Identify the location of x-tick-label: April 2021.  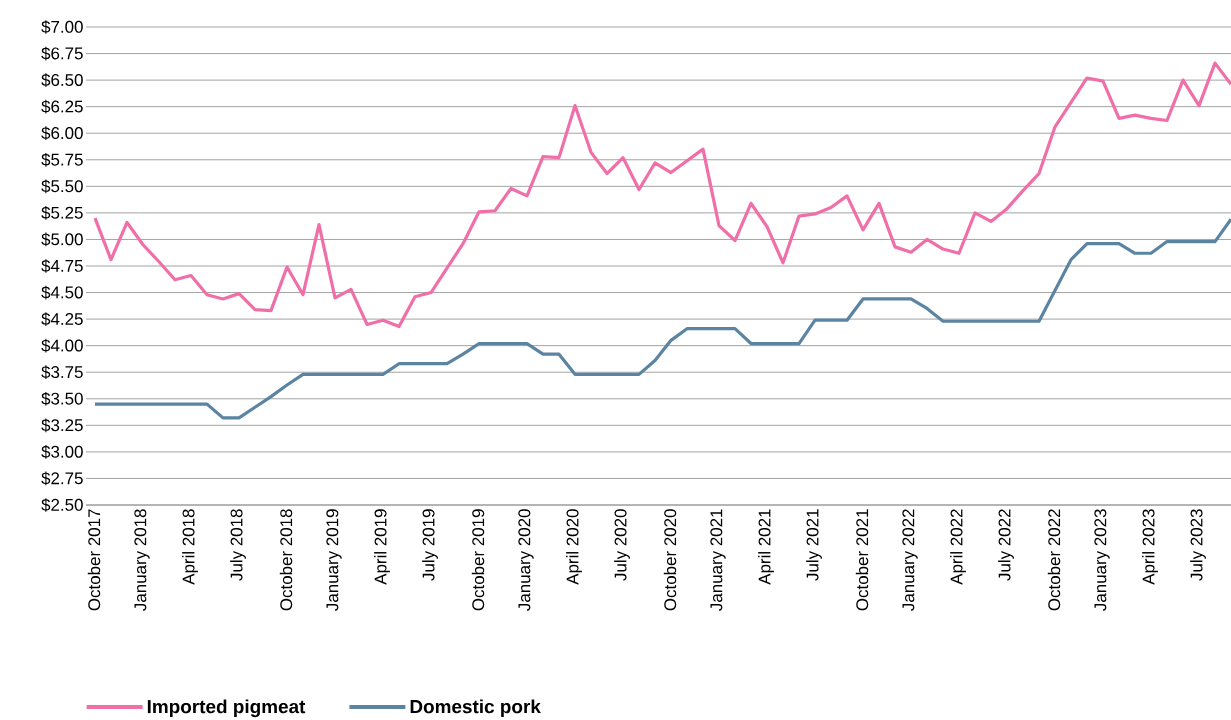
(766, 547).